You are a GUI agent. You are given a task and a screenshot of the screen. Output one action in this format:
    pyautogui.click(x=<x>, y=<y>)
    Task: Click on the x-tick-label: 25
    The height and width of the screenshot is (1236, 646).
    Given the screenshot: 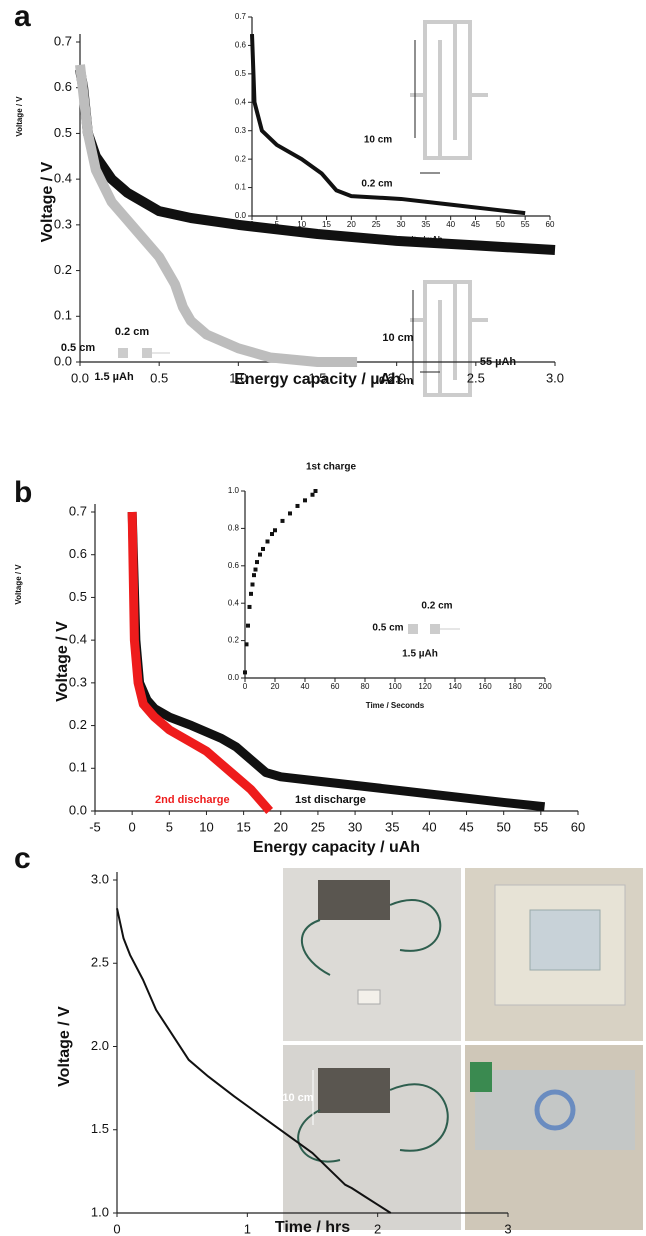 What is the action you would take?
    pyautogui.click(x=376, y=224)
    